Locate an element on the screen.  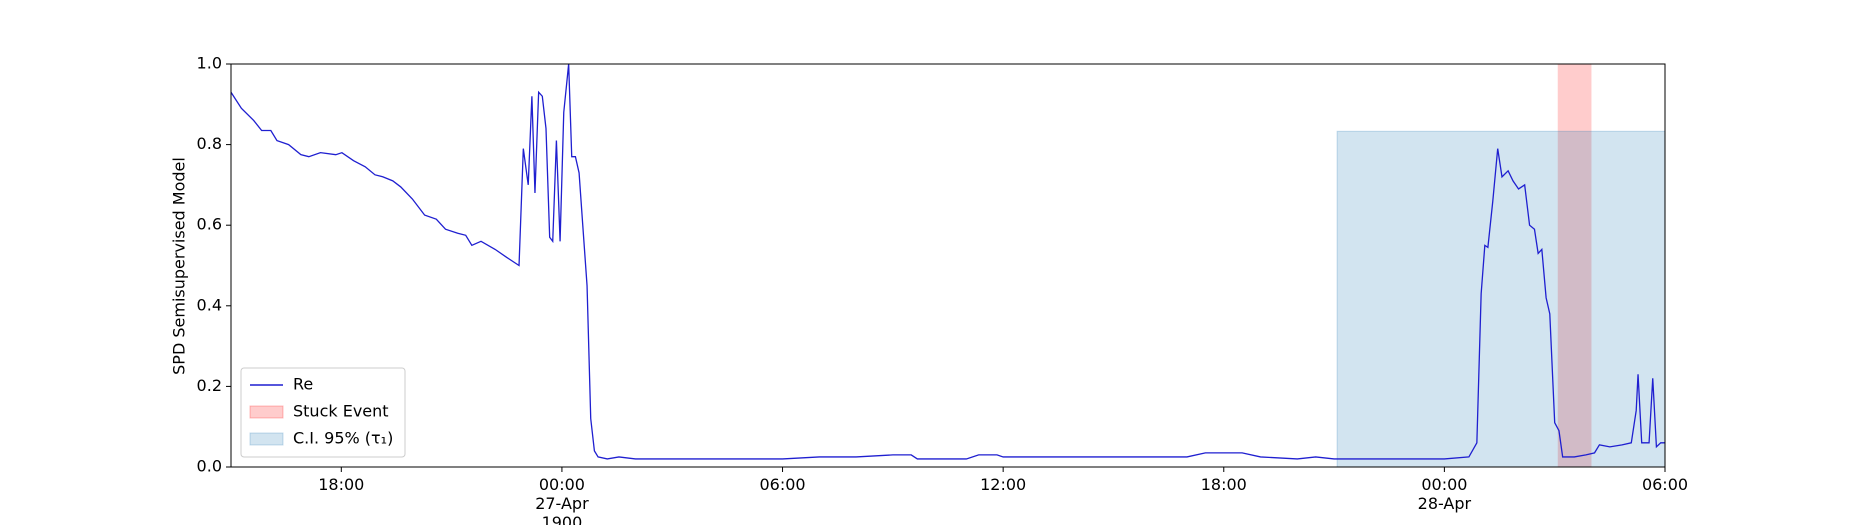
legend-box is located at coordinates (323, 412).